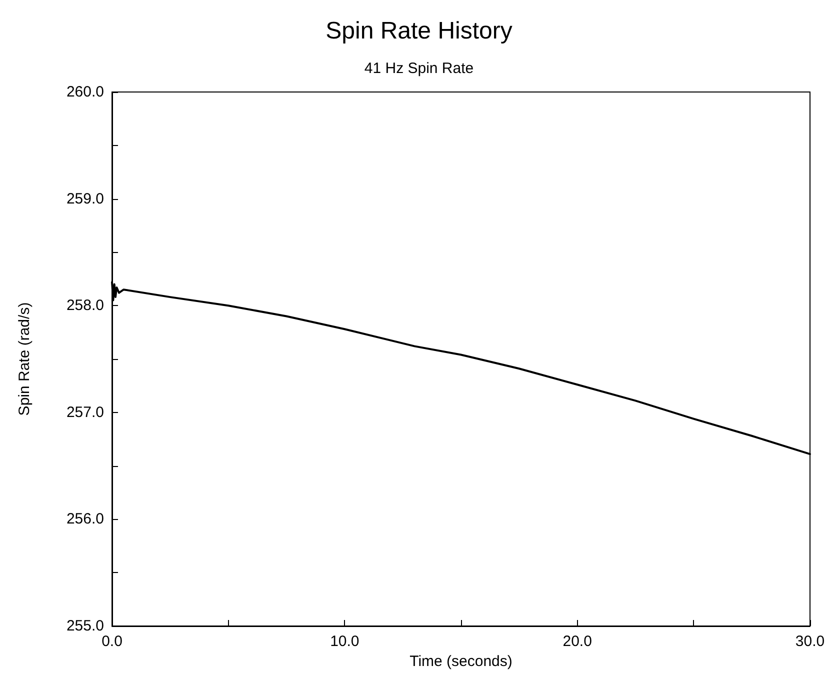 The height and width of the screenshot is (682, 838). I want to click on y-axis-title: Spin Rate (rad/s), so click(24, 359).